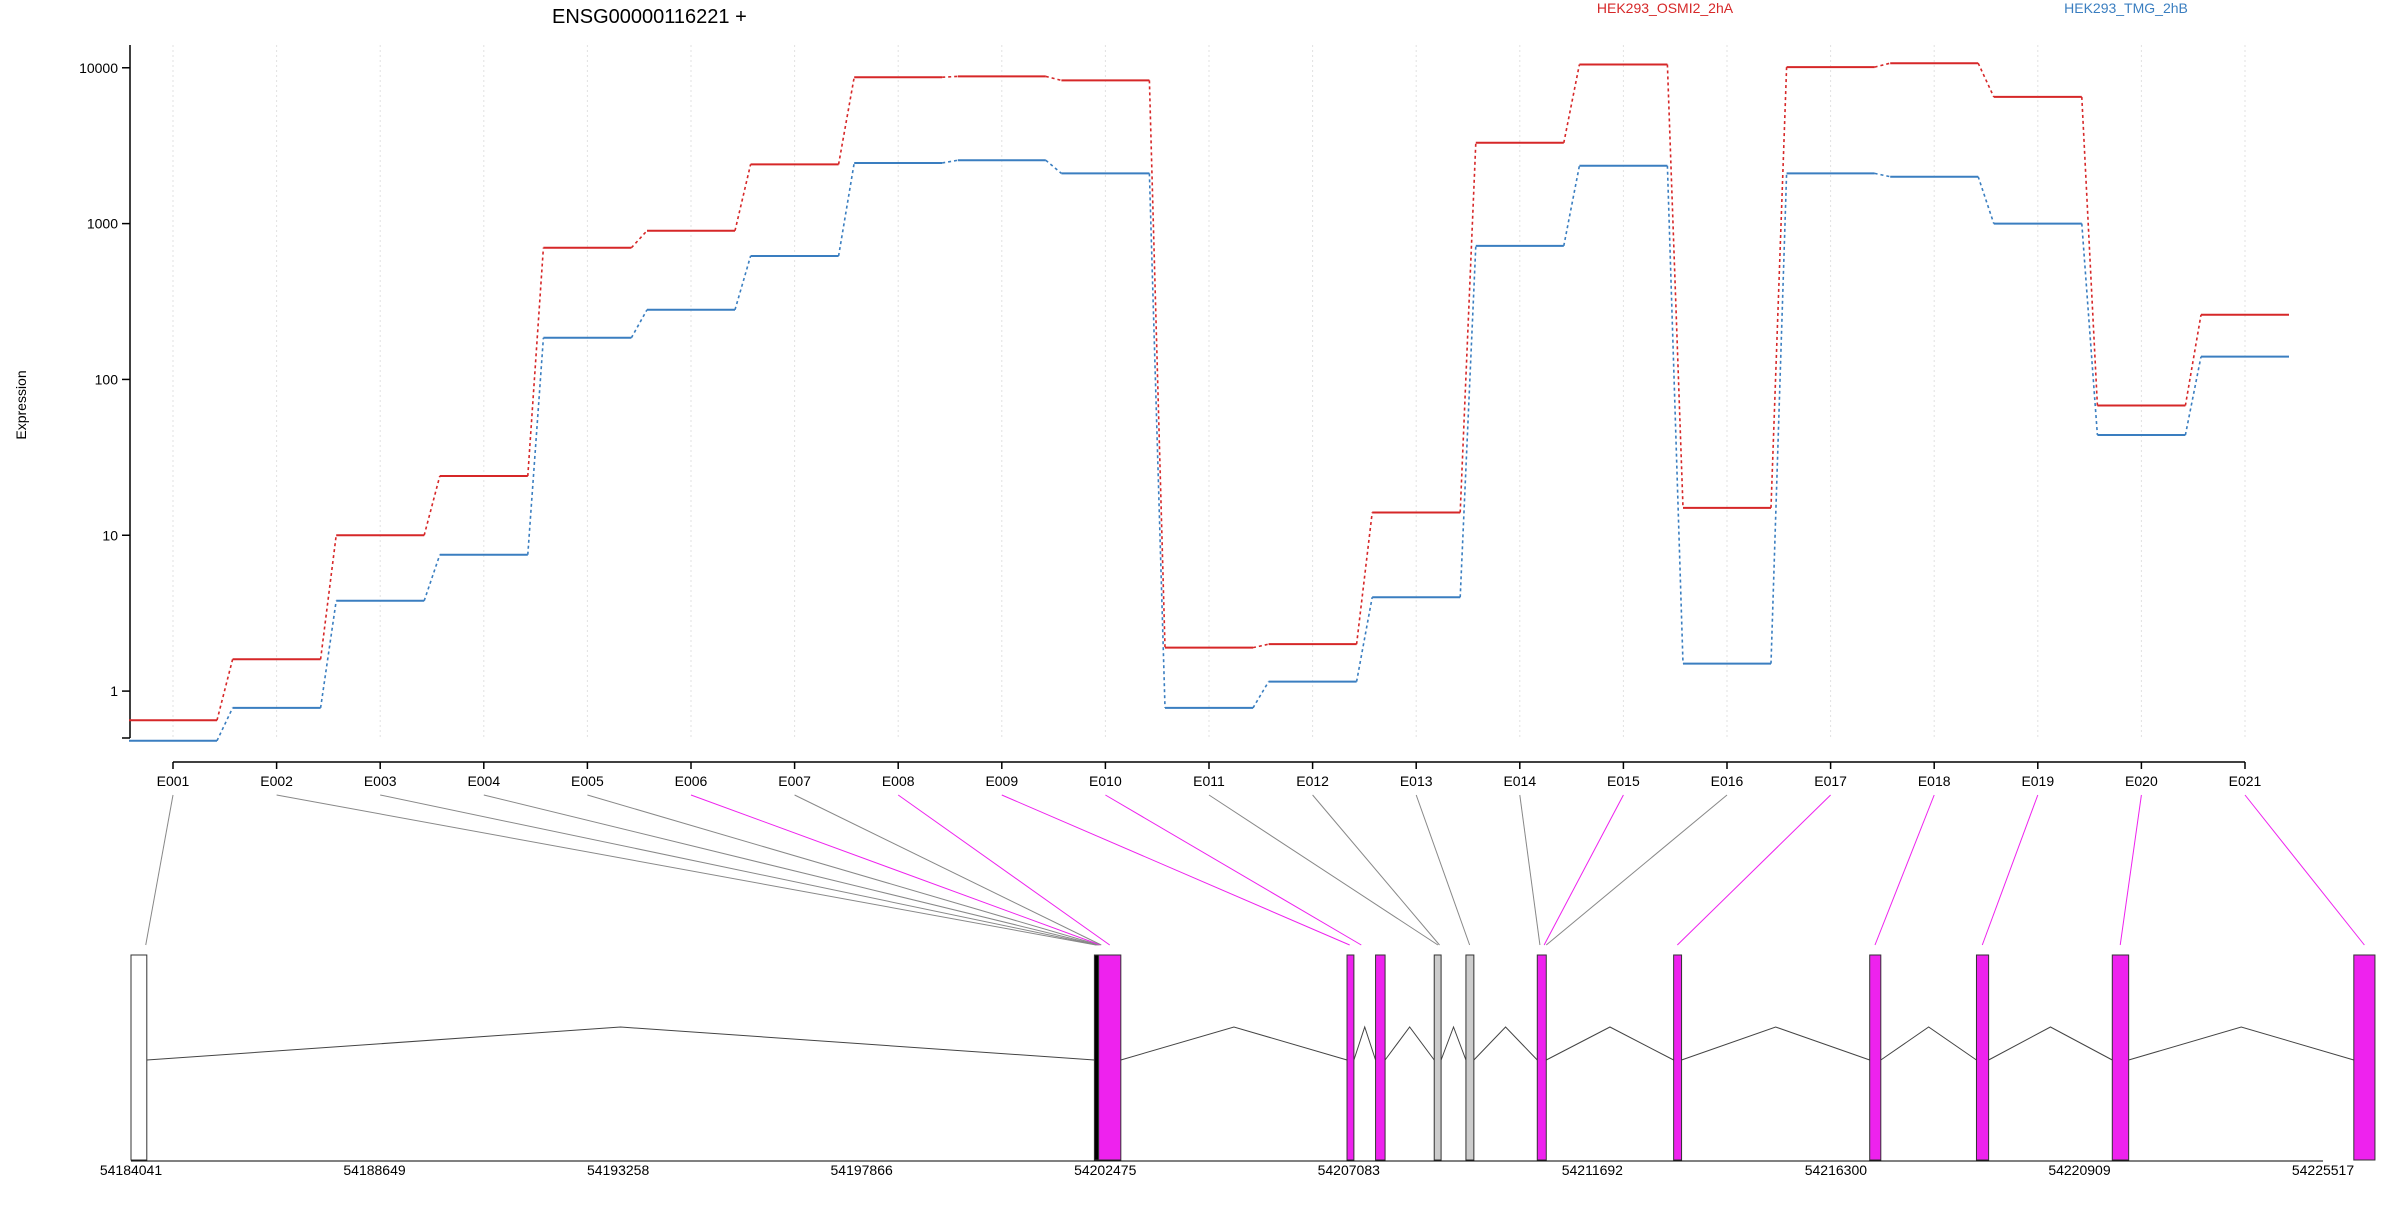 Image resolution: width=2400 pixels, height=1205 pixels. Describe the element at coordinates (1830, 781) in the screenshot. I see `x-tick-label-e017: E017` at that location.